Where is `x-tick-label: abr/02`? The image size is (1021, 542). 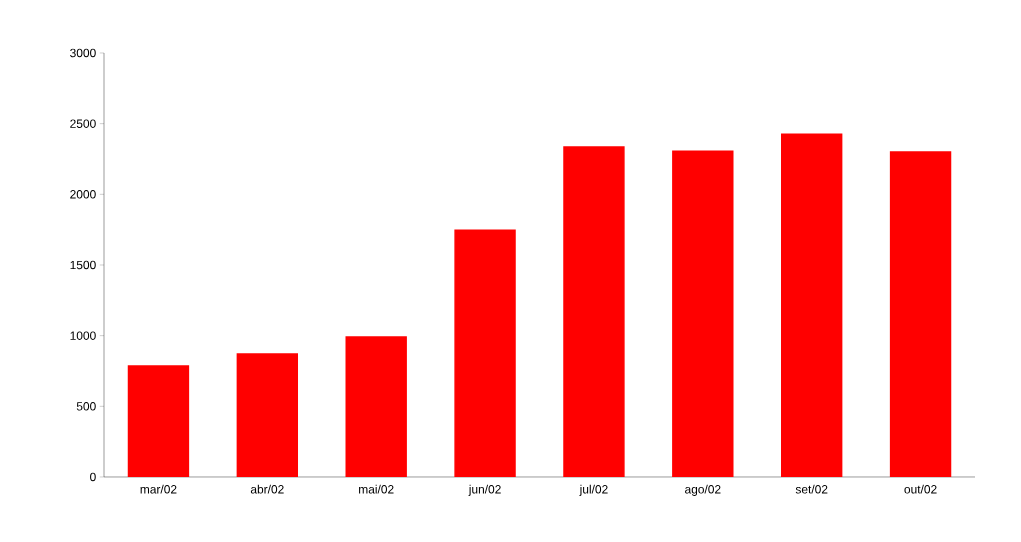 x-tick-label: abr/02 is located at coordinates (267, 489).